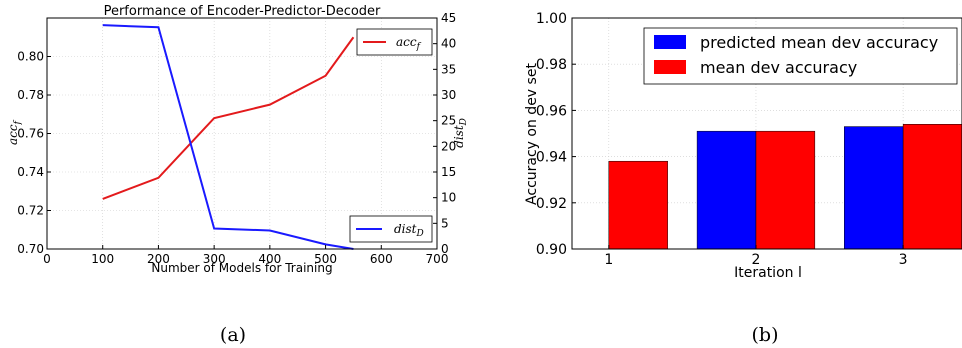 The height and width of the screenshot is (348, 962). I want to click on legend-box, so click(800, 56).